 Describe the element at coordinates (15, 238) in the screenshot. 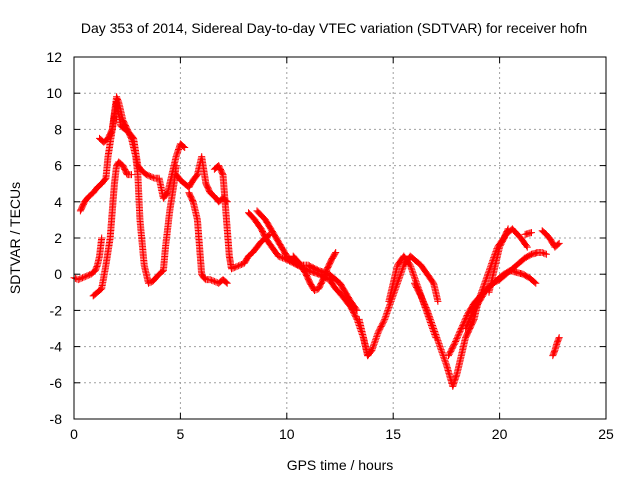

I see `y-axis-label: SDTVAR / TECUs` at that location.